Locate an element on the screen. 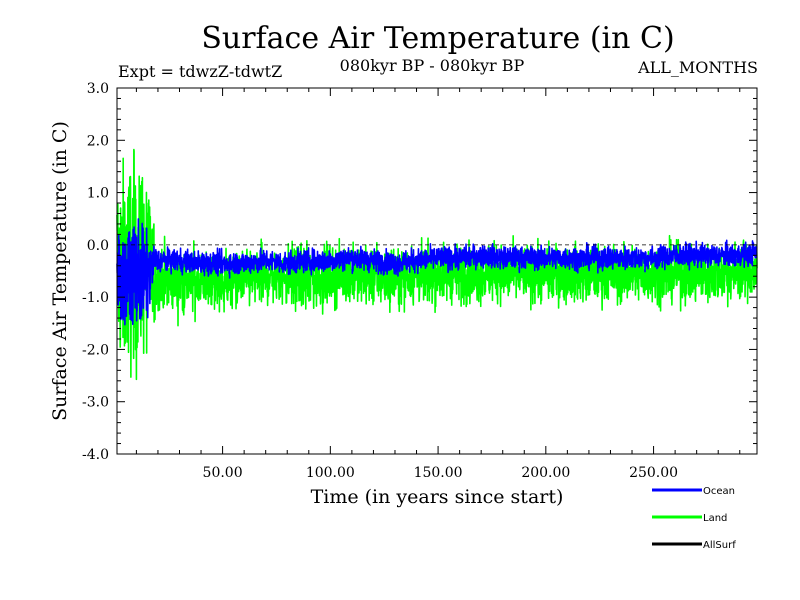 Image resolution: width=800 pixels, height=600 pixels. experiment-label: Expt = tdwzZ-tdwtZ is located at coordinates (200, 71).